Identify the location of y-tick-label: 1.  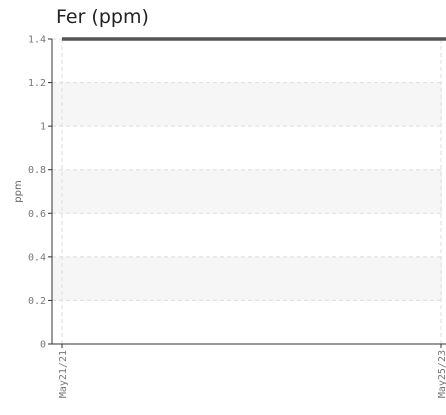
(43, 127).